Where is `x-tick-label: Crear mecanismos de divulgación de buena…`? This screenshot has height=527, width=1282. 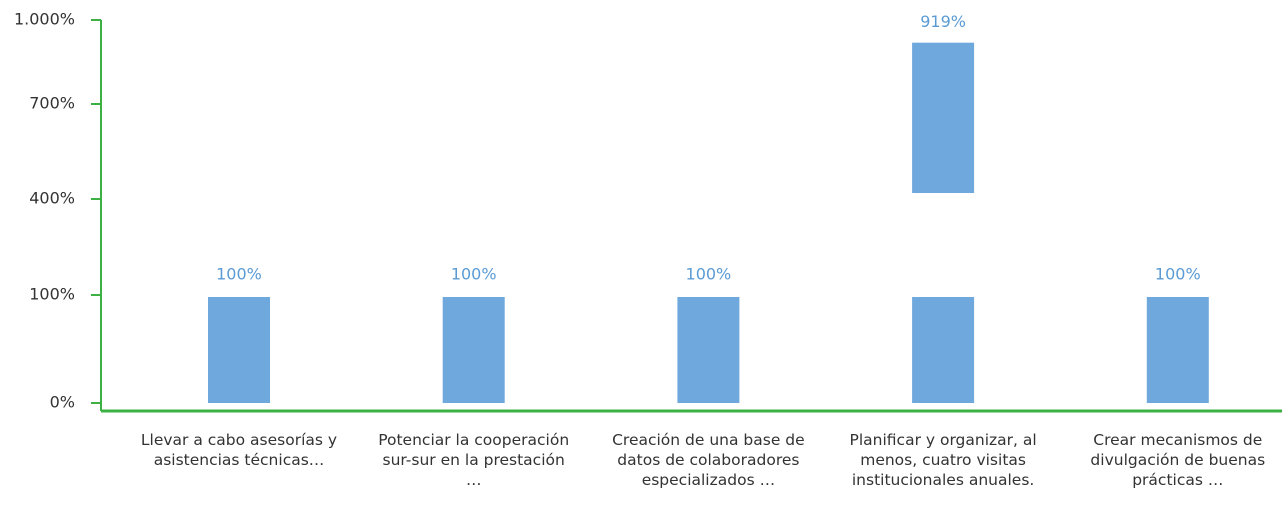
x-tick-label: Crear mecanismos de divulgación de buena… is located at coordinates (1178, 460).